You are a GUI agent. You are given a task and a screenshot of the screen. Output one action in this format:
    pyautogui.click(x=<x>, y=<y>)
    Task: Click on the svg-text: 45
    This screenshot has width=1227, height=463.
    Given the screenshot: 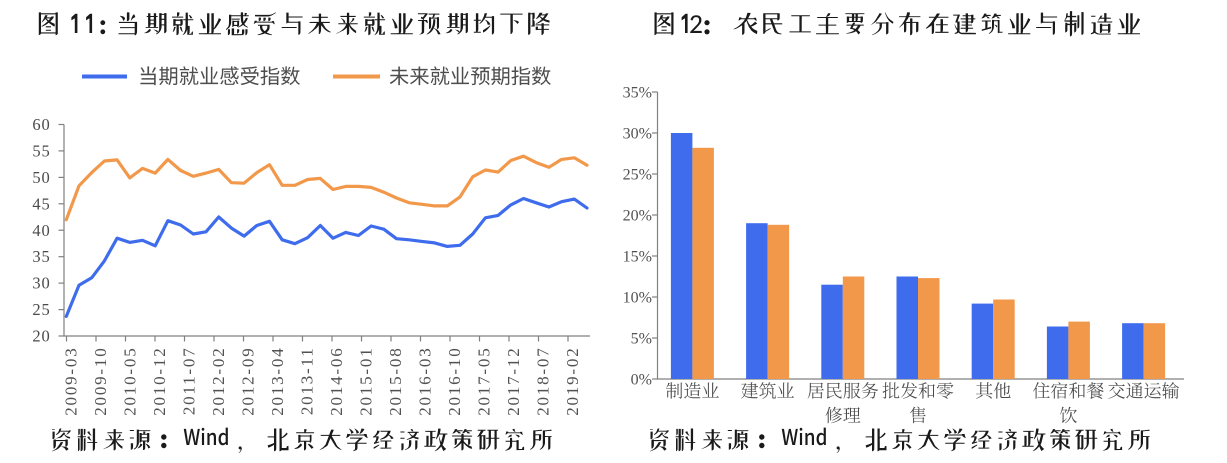 What is the action you would take?
    pyautogui.click(x=41, y=203)
    